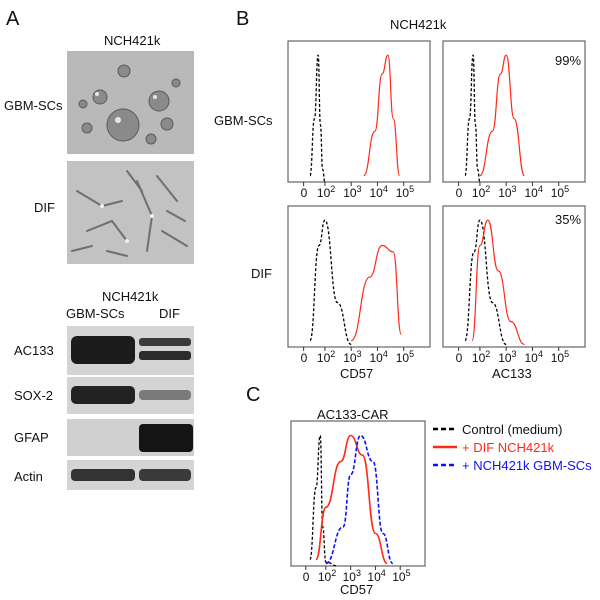 The image size is (600, 600). Describe the element at coordinates (130, 475) in the screenshot. I see `blot-strip-actin` at that location.